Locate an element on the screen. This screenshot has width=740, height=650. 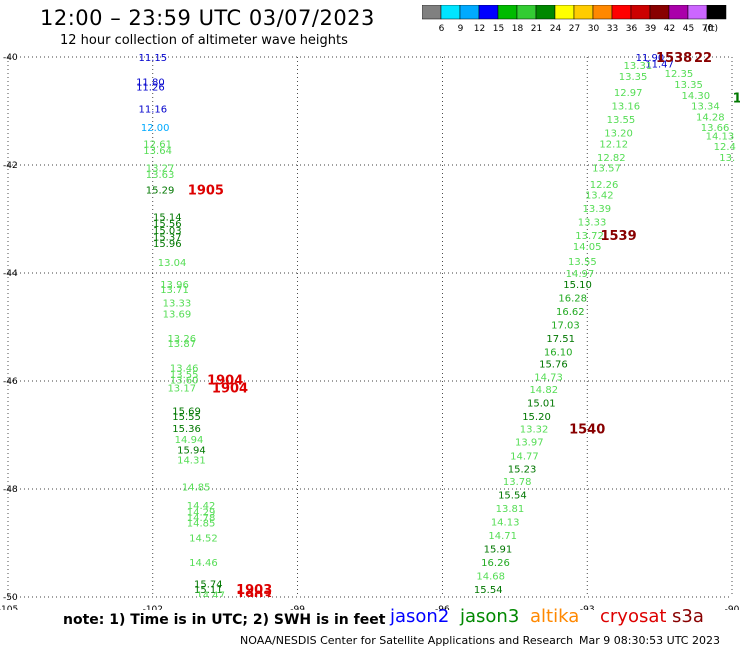
wave-height-label: 14.30 is located at coordinates (695, 96).